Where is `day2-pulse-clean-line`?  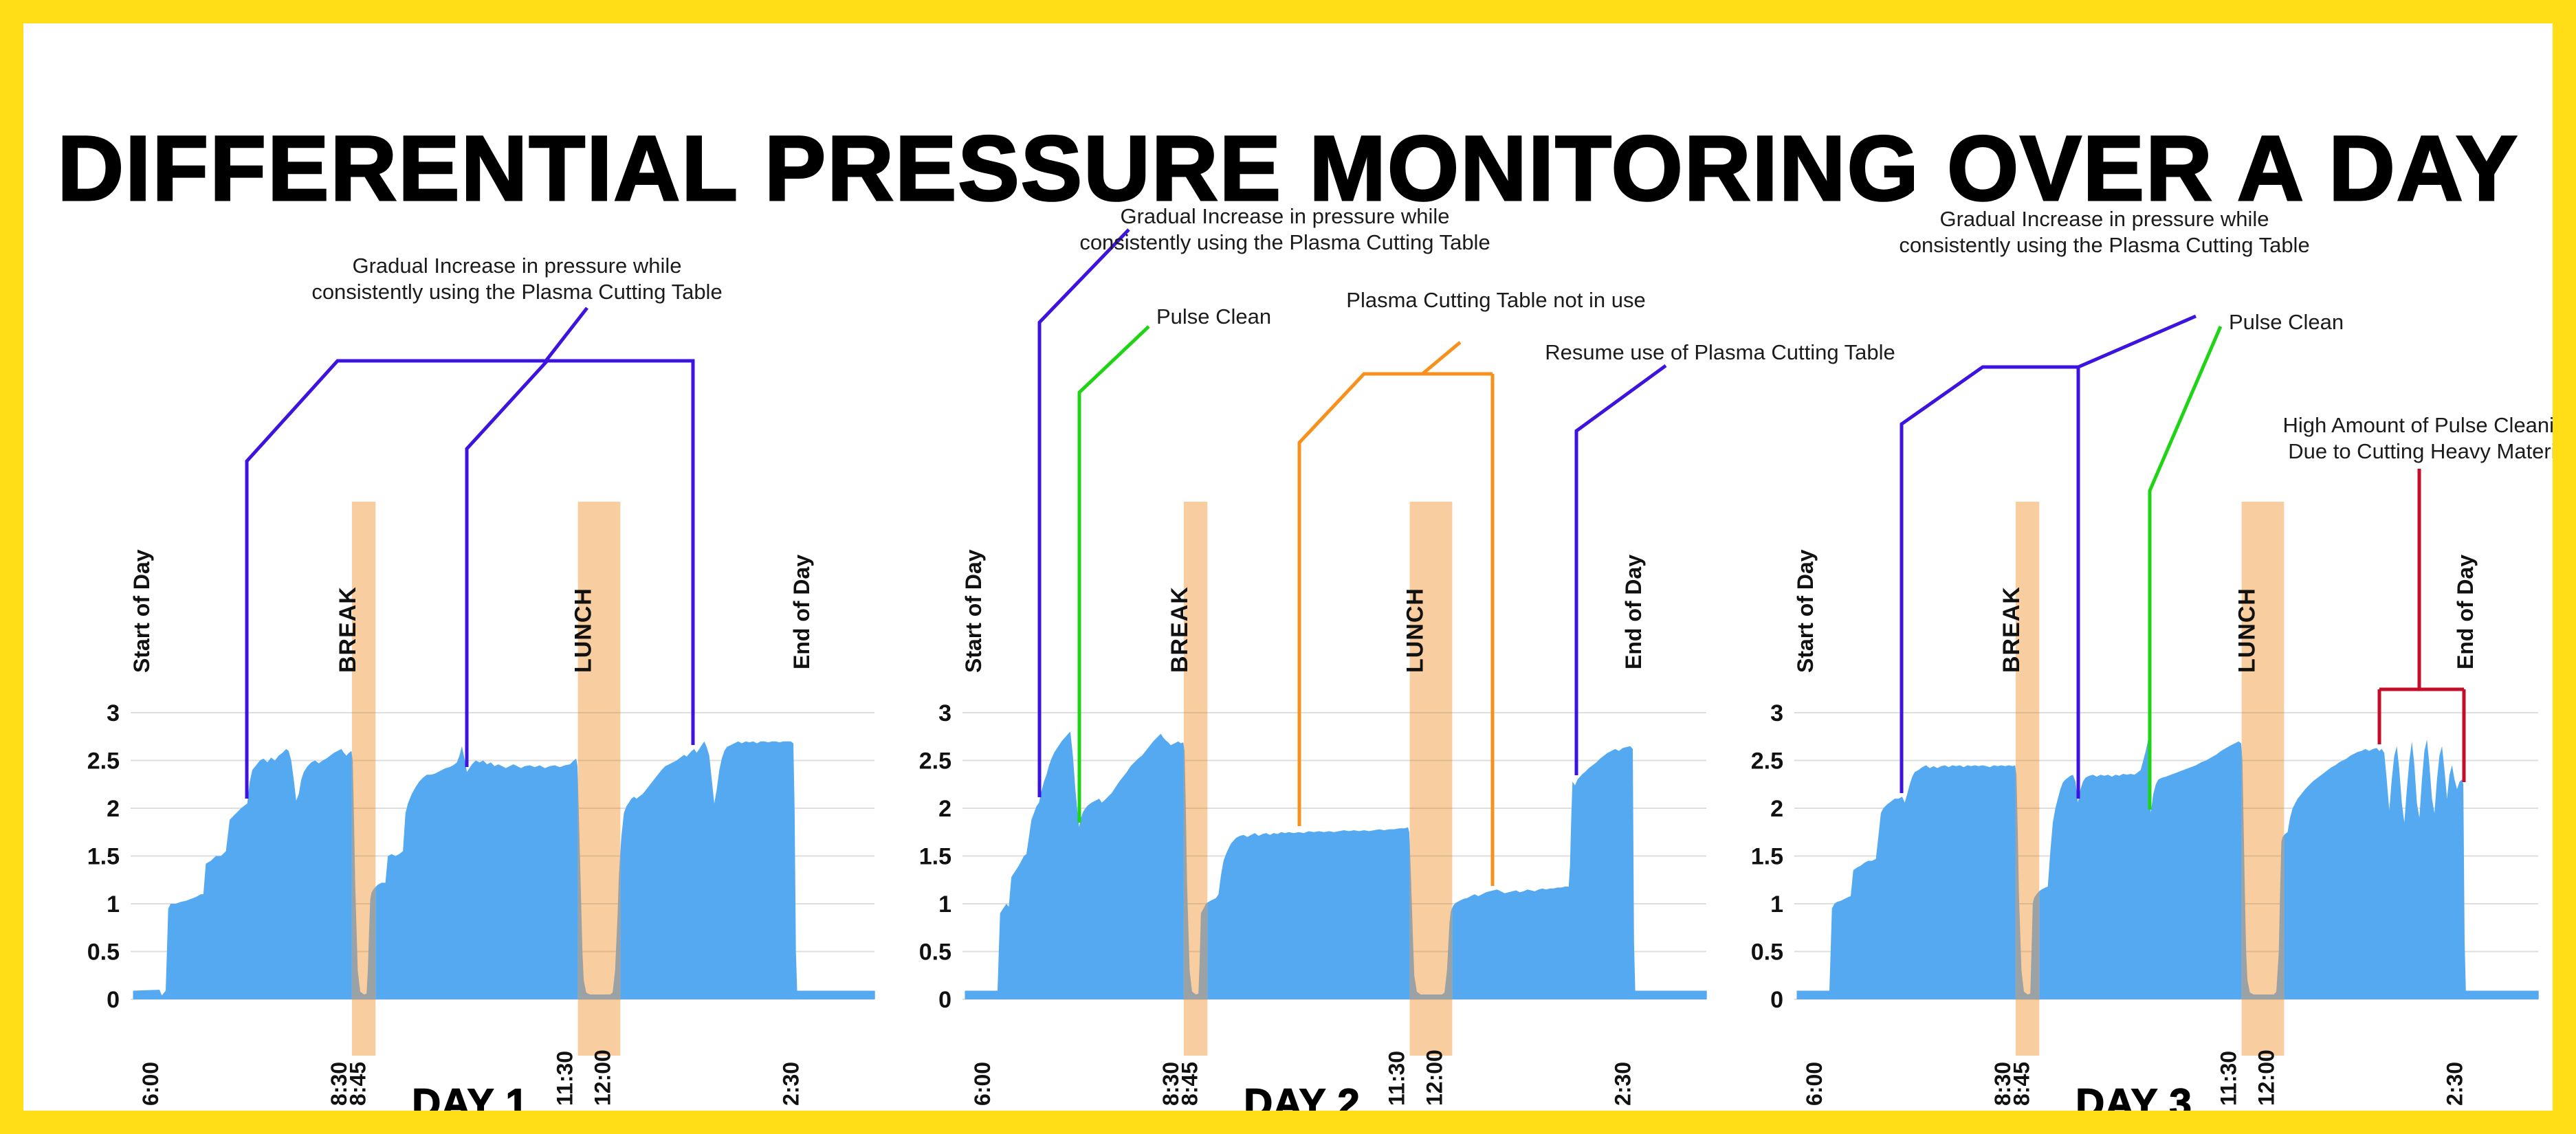 day2-pulse-clean-line is located at coordinates (1113, 574).